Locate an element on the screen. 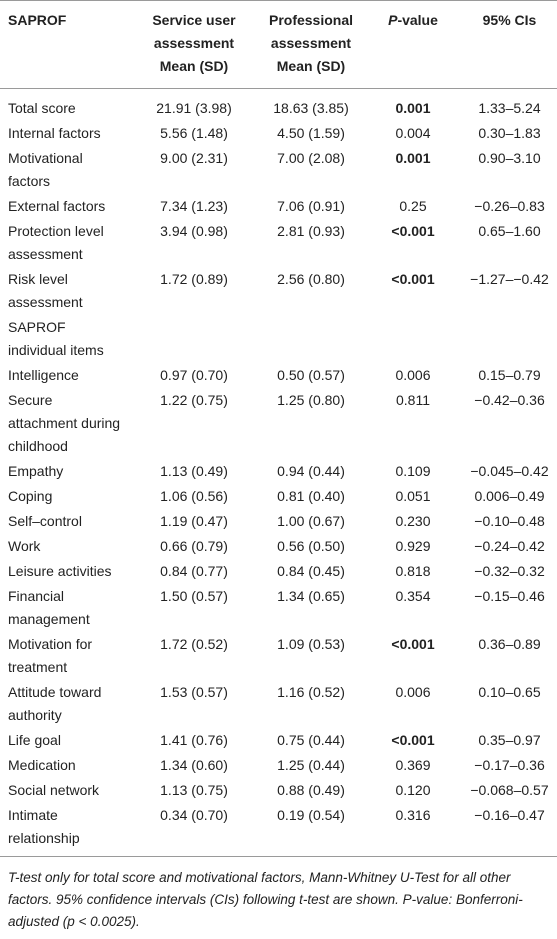  cell-professional: 0.94 (0.44) is located at coordinates (311, 471).